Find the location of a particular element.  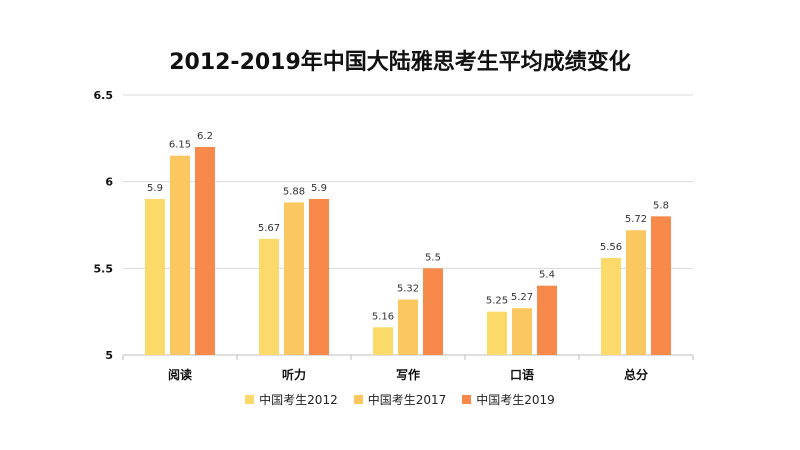

legend-label: 中国考生2019 is located at coordinates (515, 400).